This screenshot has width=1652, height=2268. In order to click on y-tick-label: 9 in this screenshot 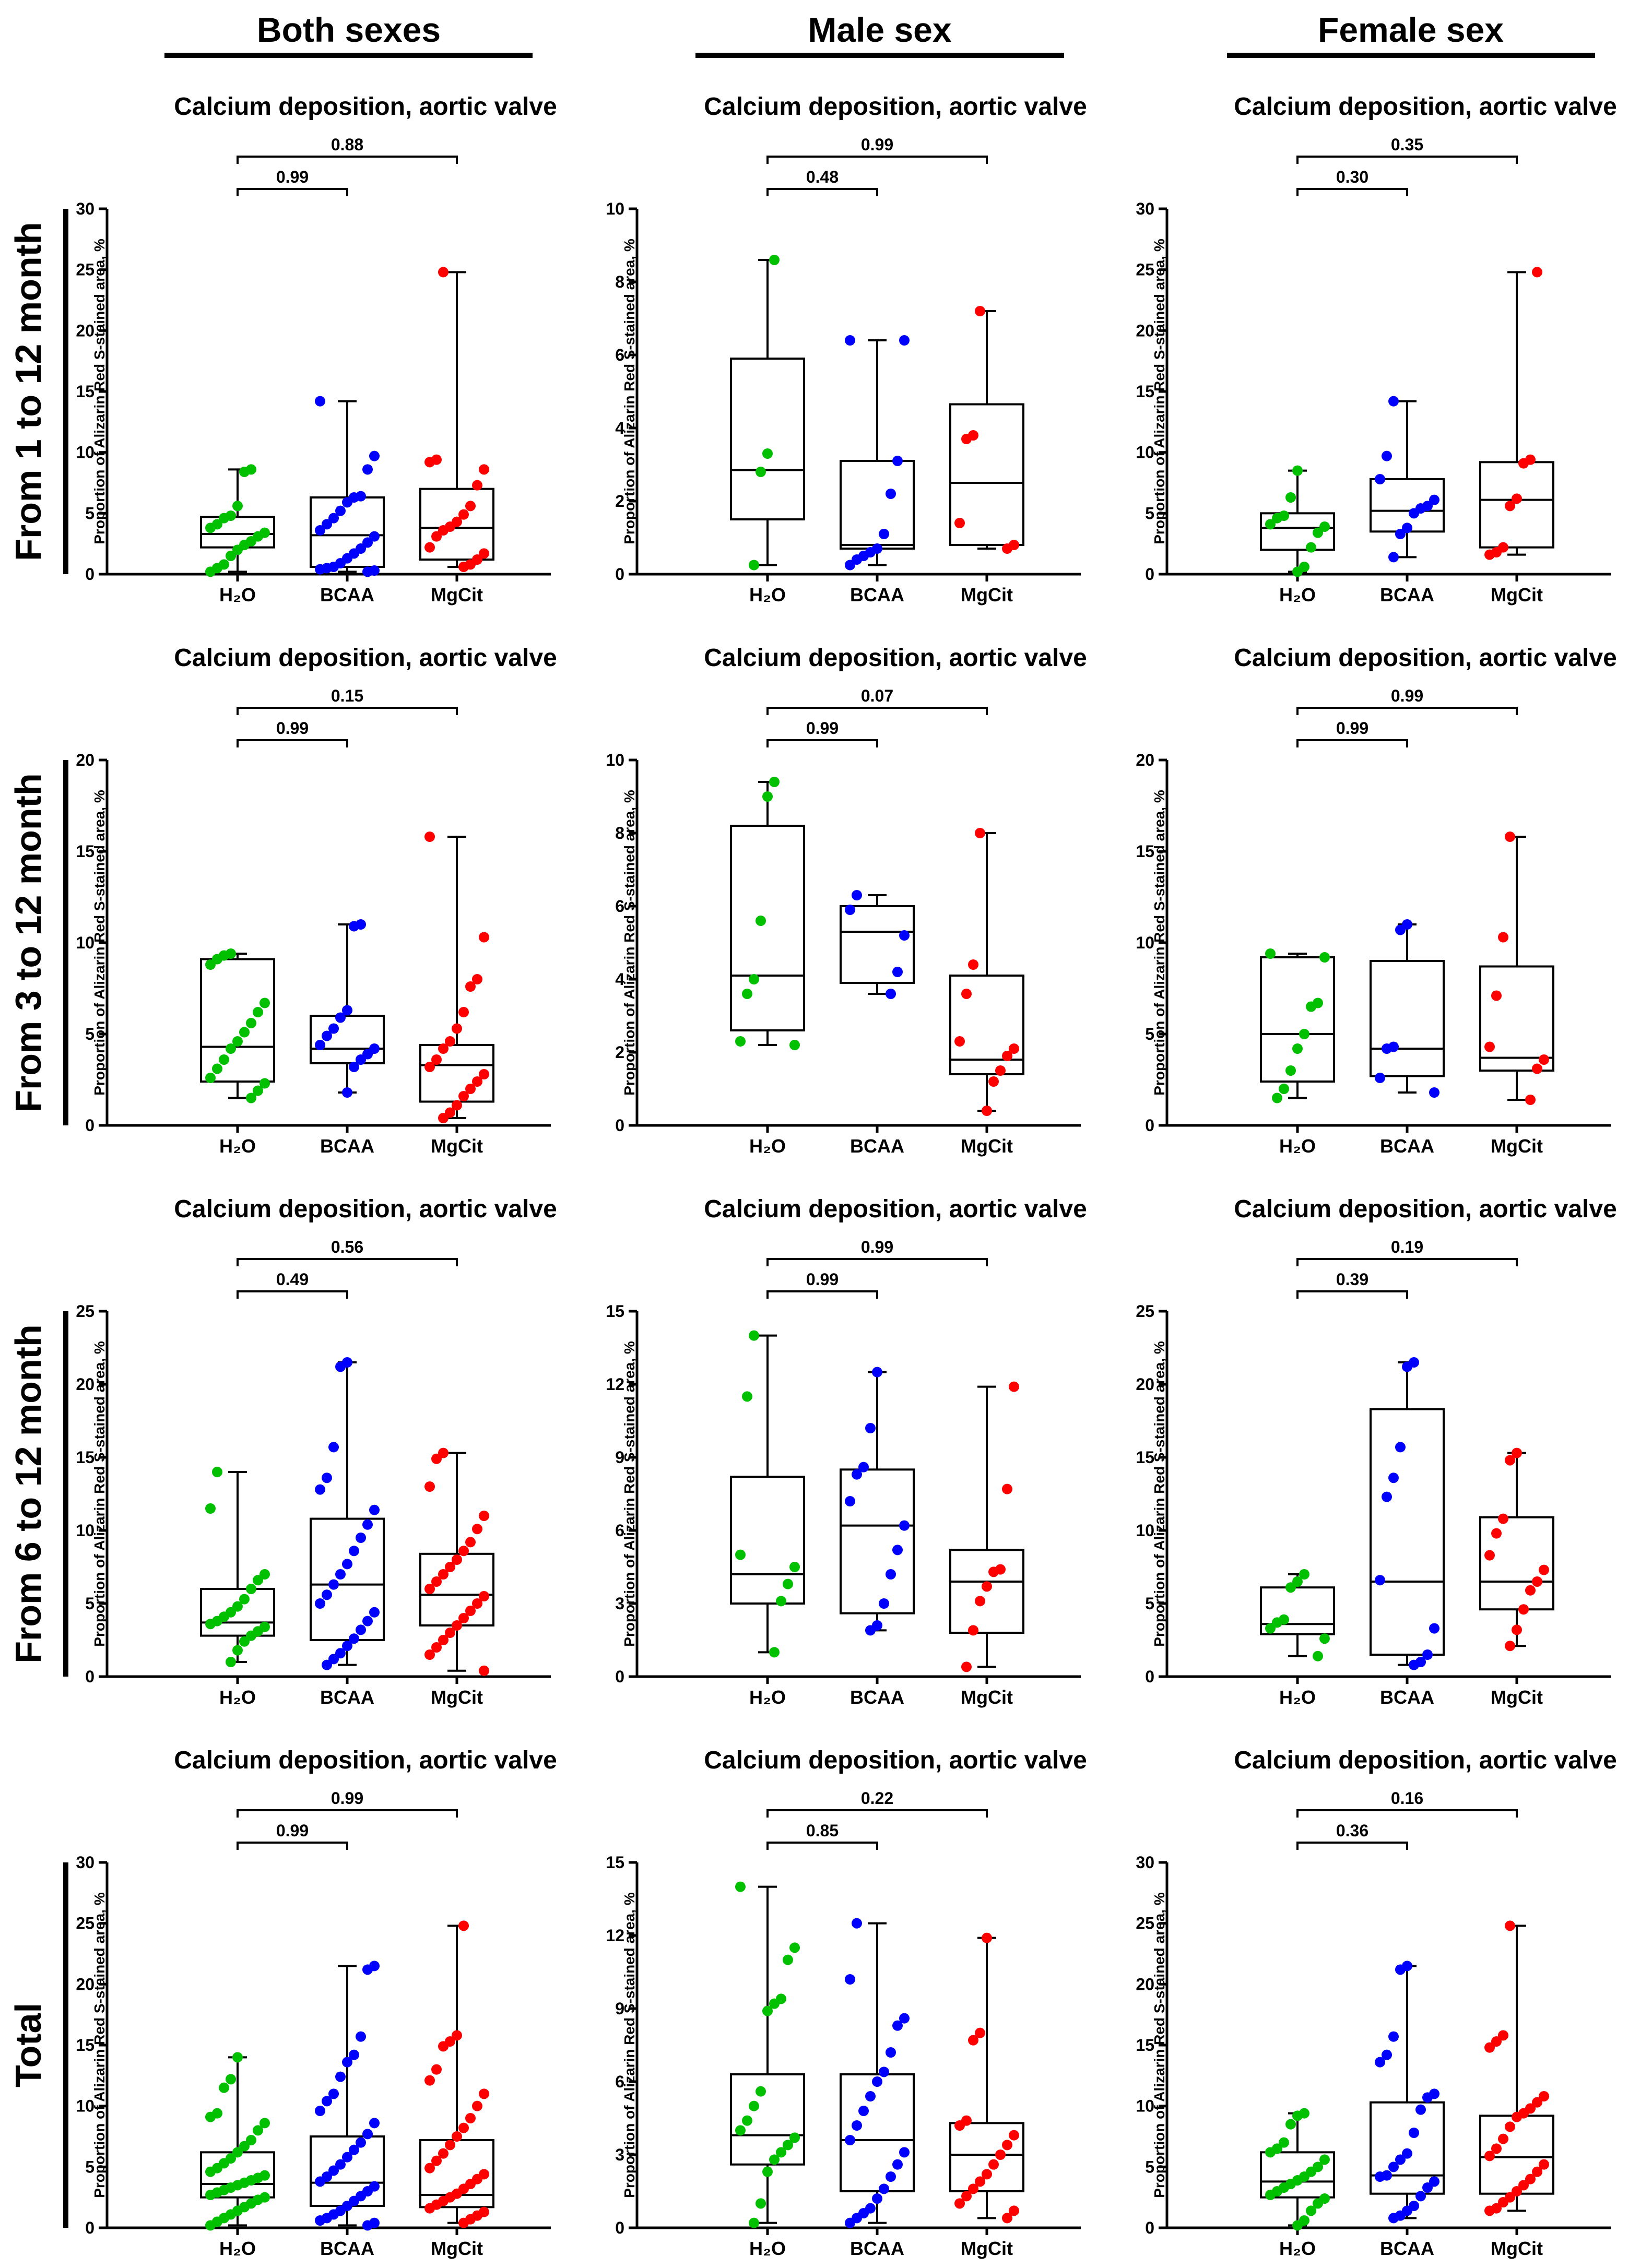, I will do `click(619, 1458)`.